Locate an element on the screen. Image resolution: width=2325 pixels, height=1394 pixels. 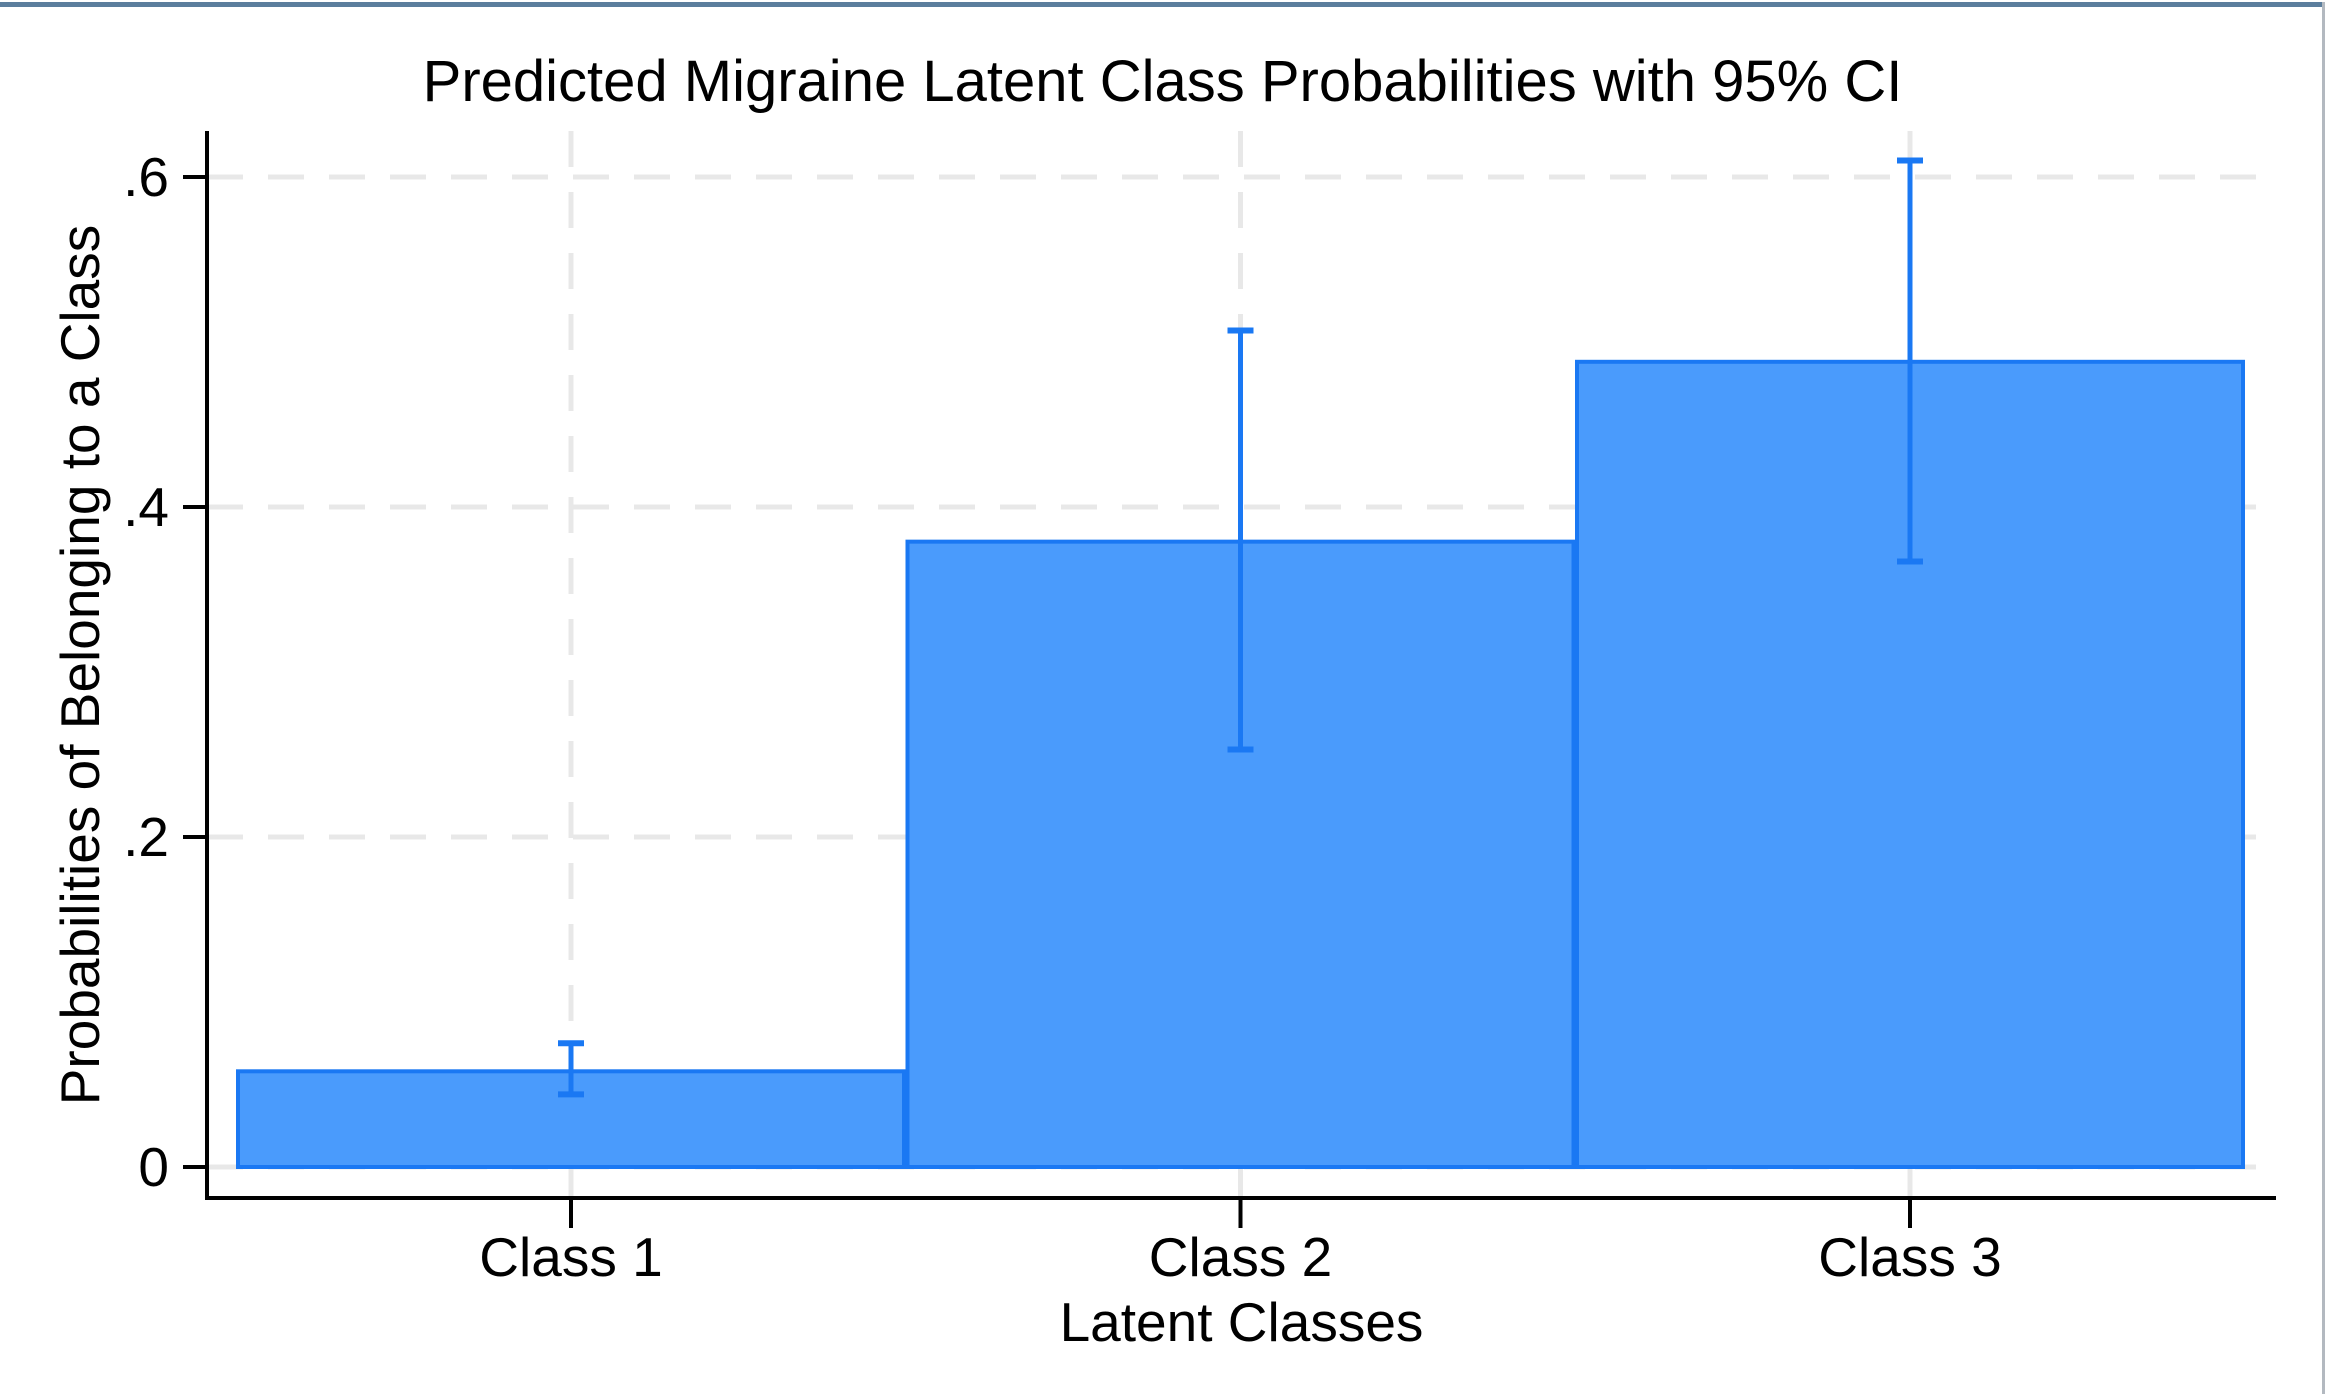
figure-top-border is located at coordinates (1162, 4).